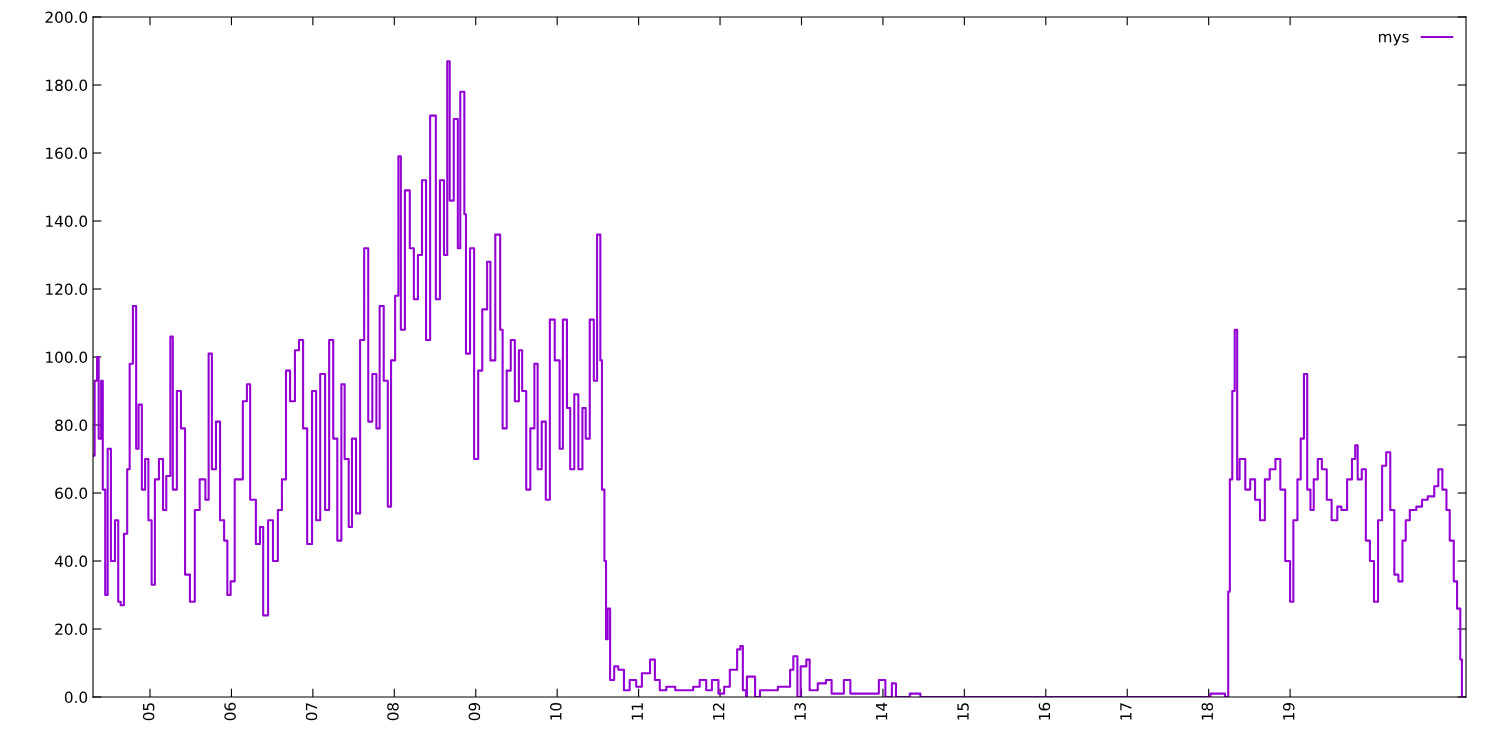 The width and height of the screenshot is (1500, 750). What do you see at coordinates (67, 221) in the screenshot?
I see `y-tick-label: 140.0` at bounding box center [67, 221].